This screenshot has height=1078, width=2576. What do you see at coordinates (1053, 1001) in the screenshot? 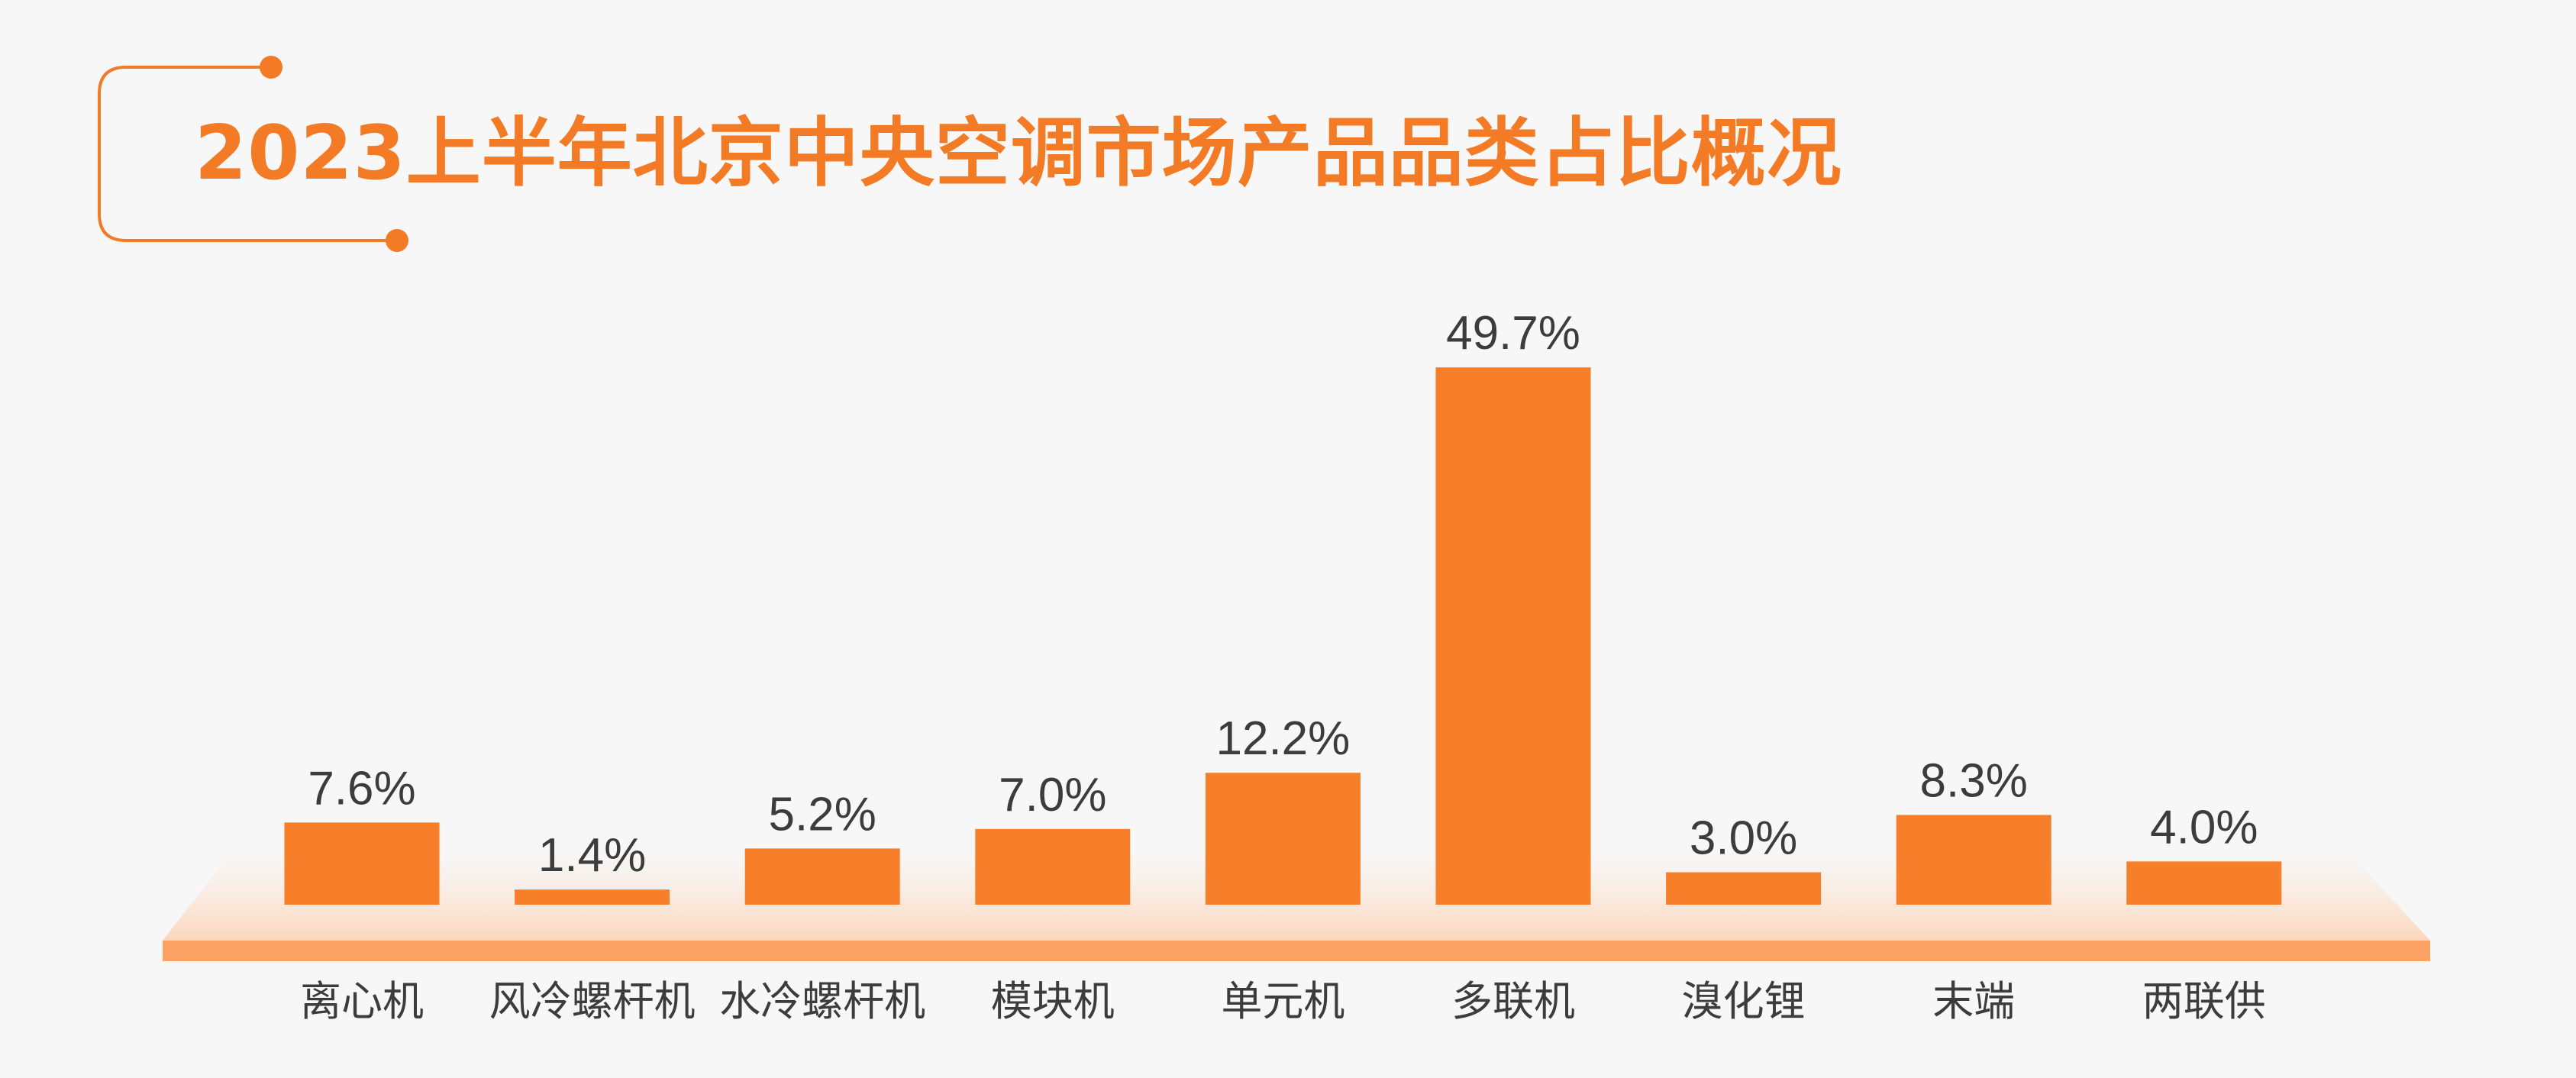
I see `category-label: 模块机` at bounding box center [1053, 1001].